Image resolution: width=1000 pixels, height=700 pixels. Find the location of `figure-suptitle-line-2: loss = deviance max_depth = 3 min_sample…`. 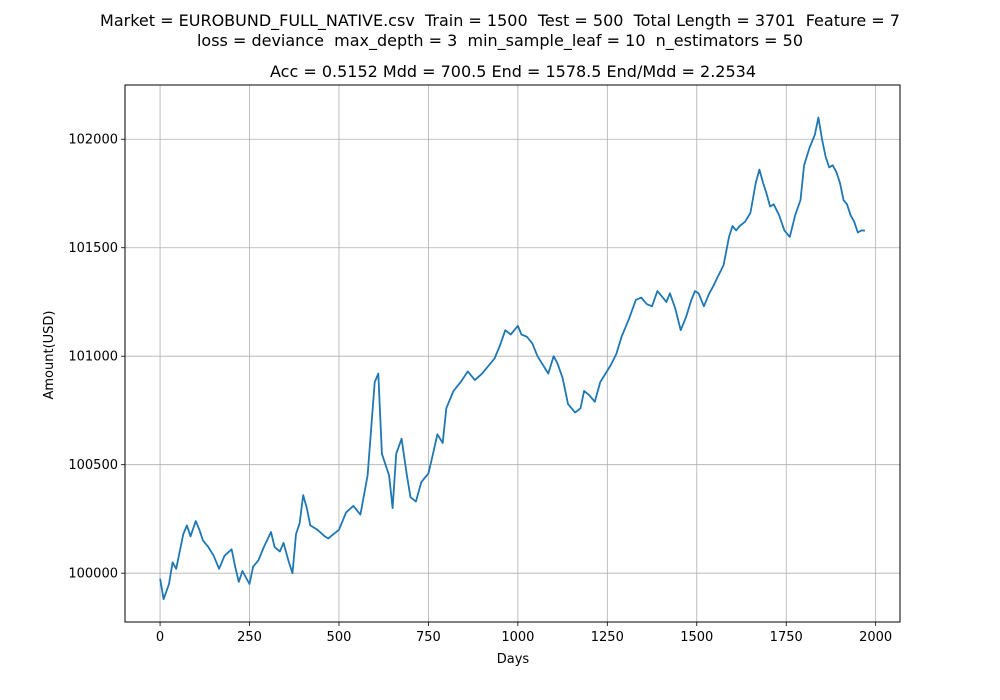

figure-suptitle-line-2: loss = deviance max_depth = 3 min_sample… is located at coordinates (500, 40).